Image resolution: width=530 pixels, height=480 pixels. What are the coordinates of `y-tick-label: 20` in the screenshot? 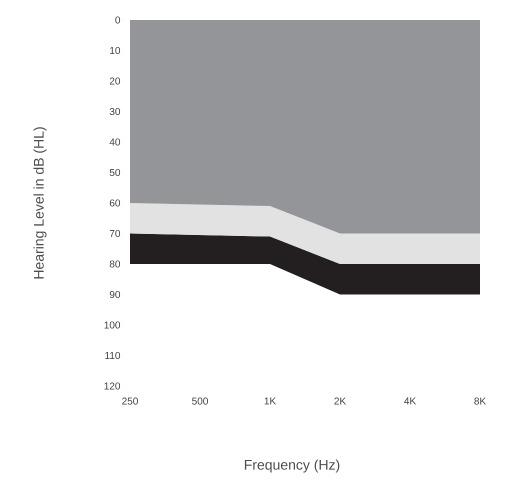 It's located at (115, 81).